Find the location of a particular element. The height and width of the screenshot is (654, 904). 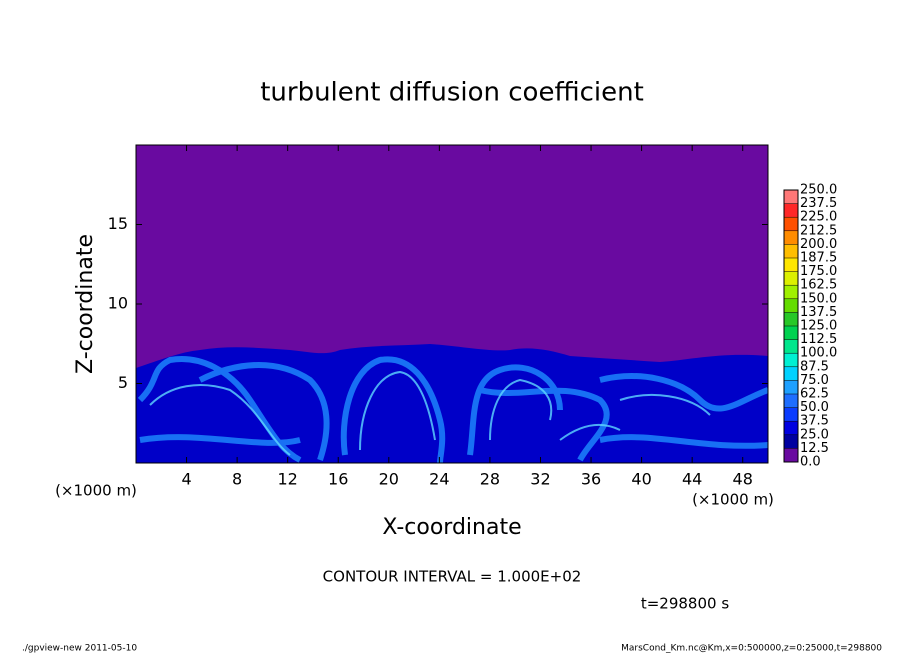

eddies is located at coordinates (452, 409).